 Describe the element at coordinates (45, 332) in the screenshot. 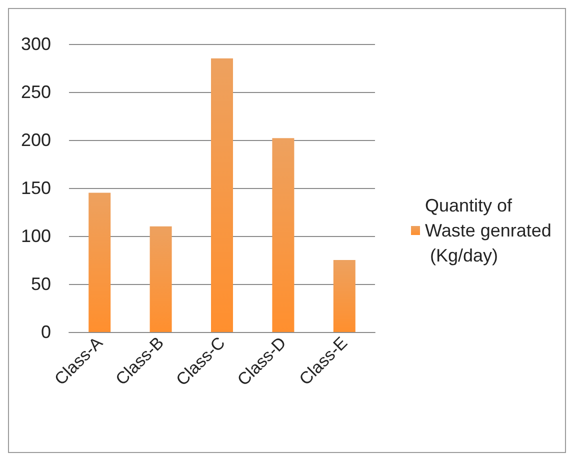

I see `y-tick-label: 0` at that location.